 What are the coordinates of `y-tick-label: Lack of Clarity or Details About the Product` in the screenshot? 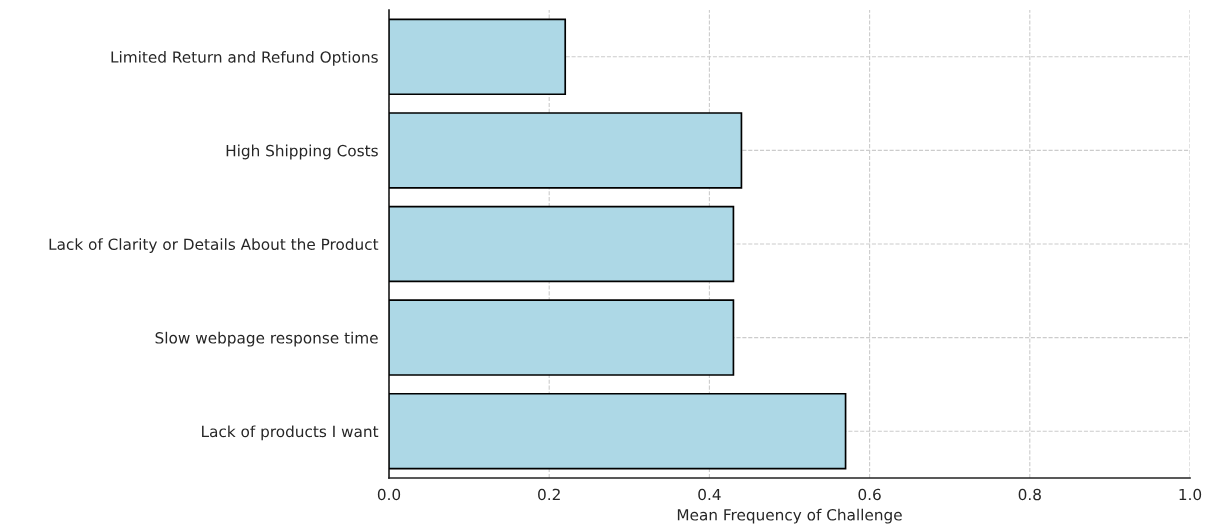 It's located at (214, 245).